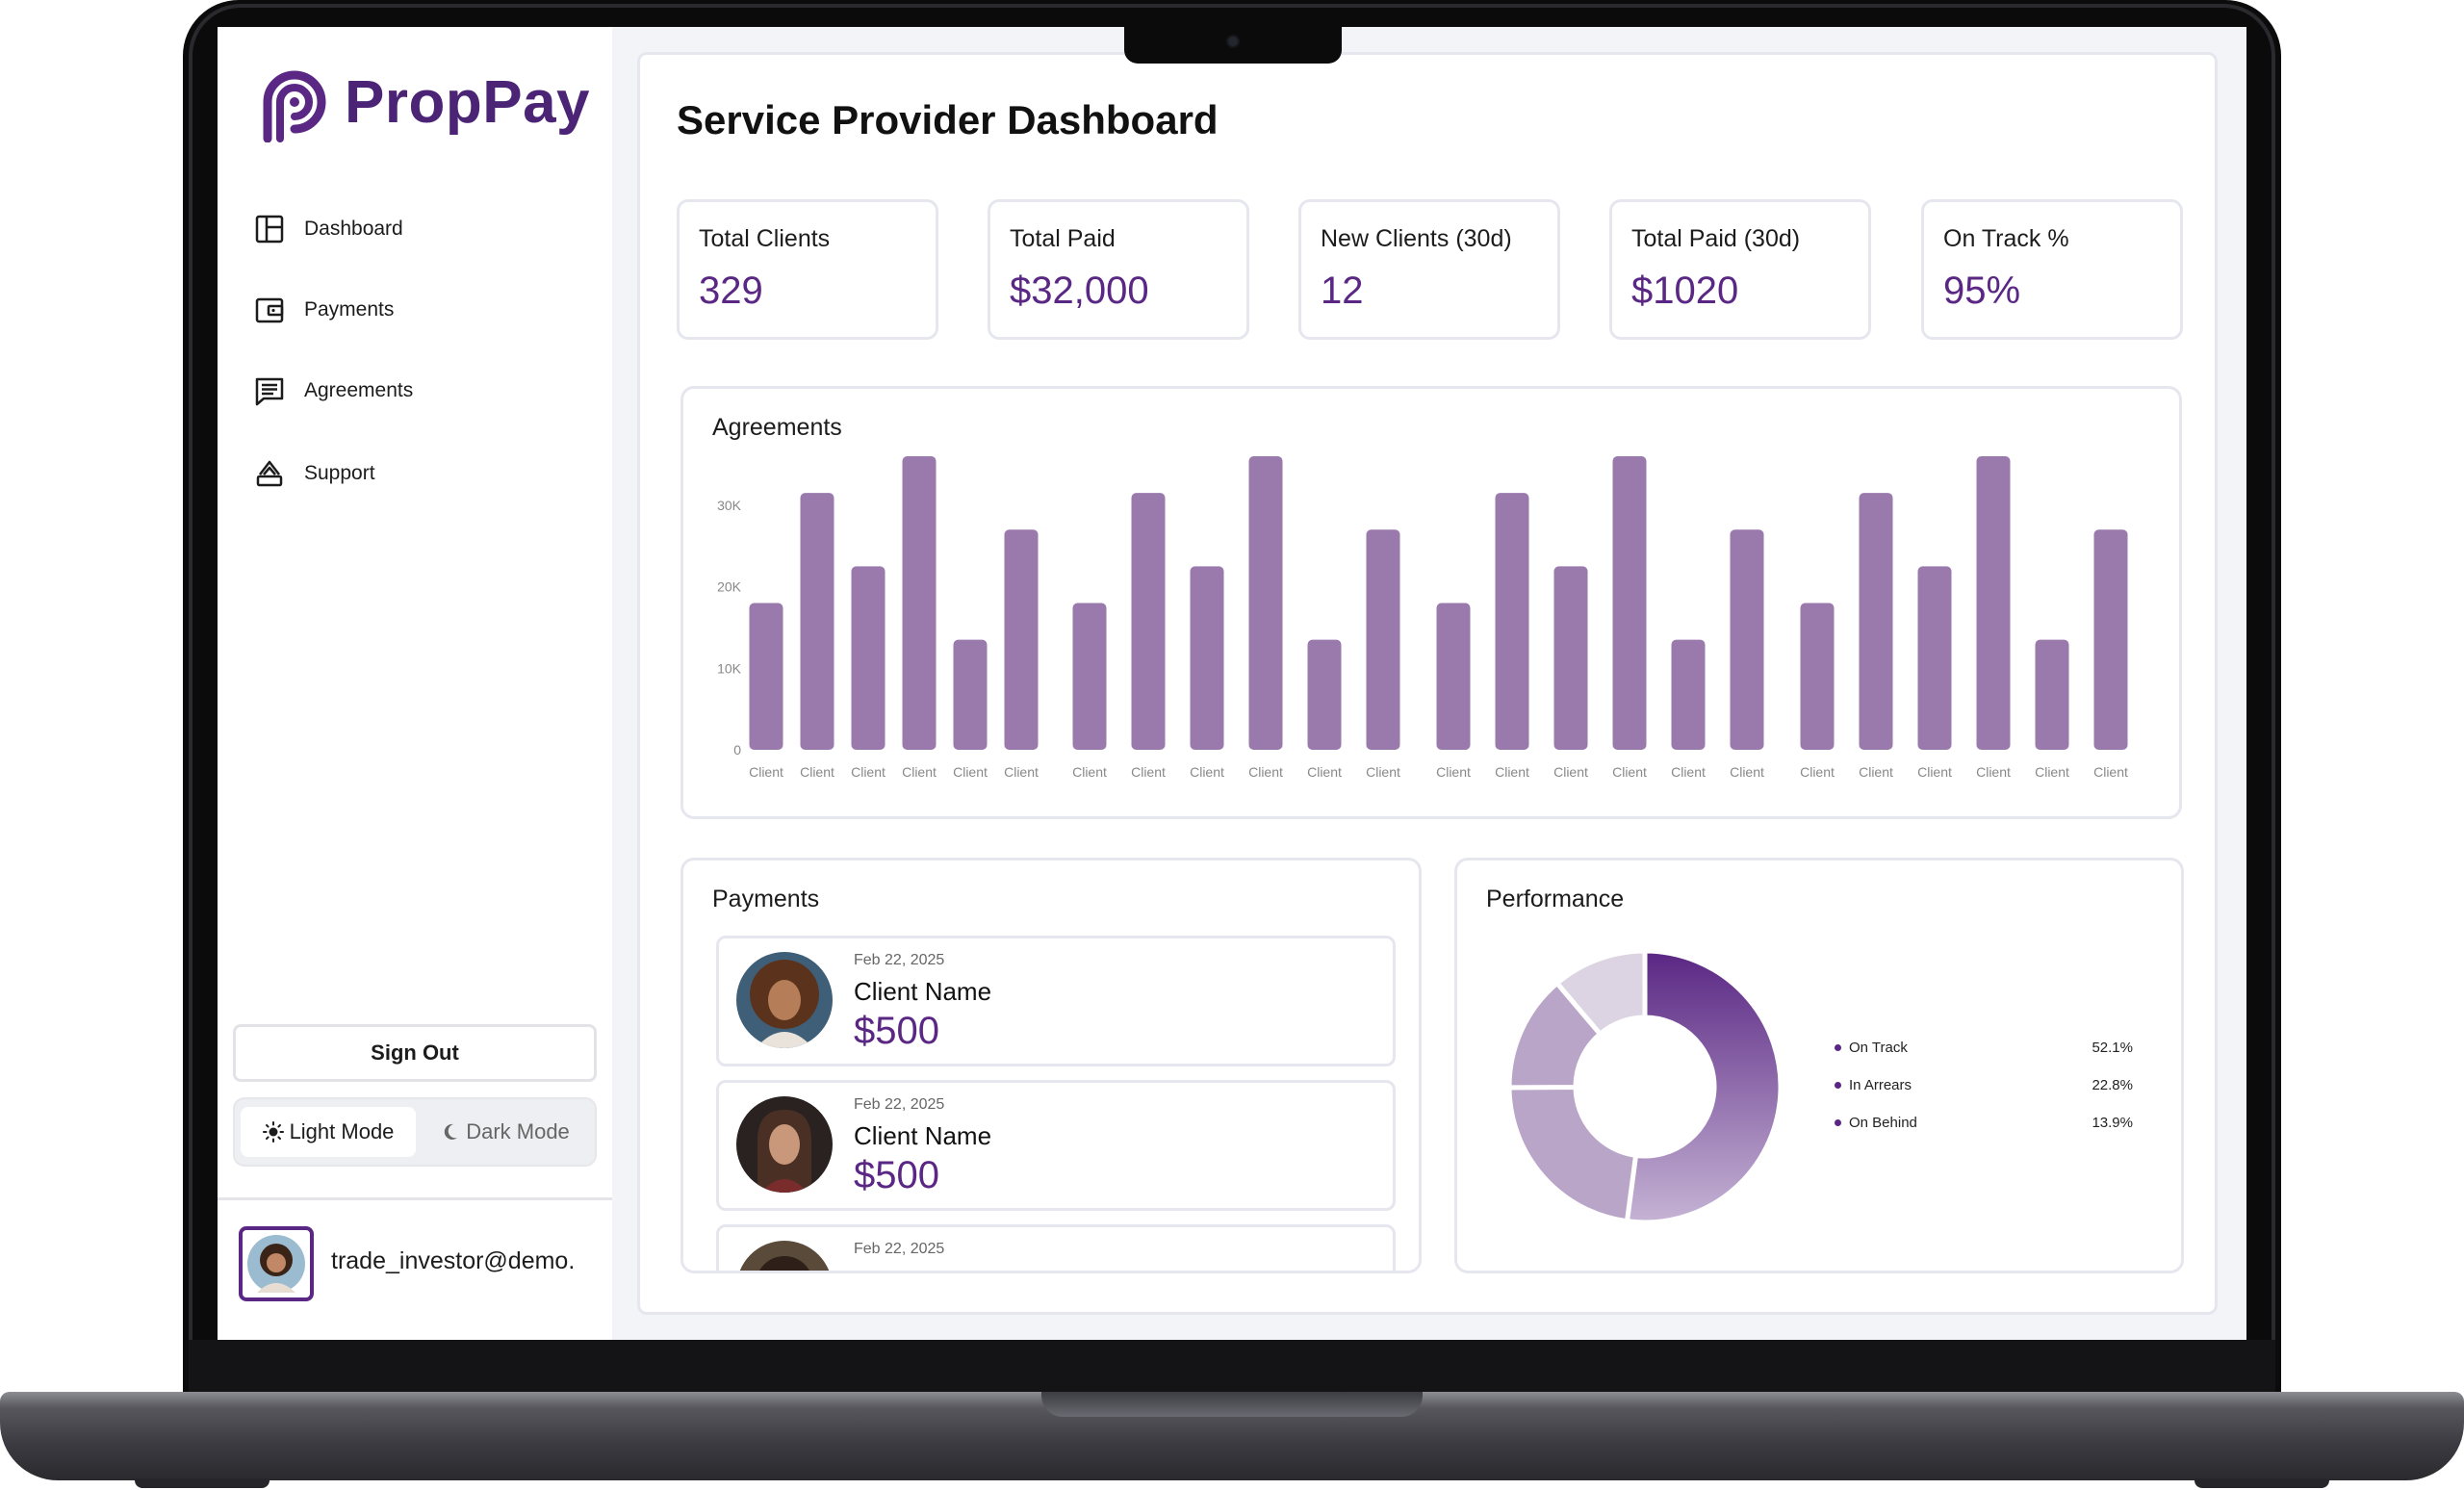 The width and height of the screenshot is (2464, 1490). Describe the element at coordinates (2112, 1048) in the screenshot. I see `legend-value: 52.1%` at that location.